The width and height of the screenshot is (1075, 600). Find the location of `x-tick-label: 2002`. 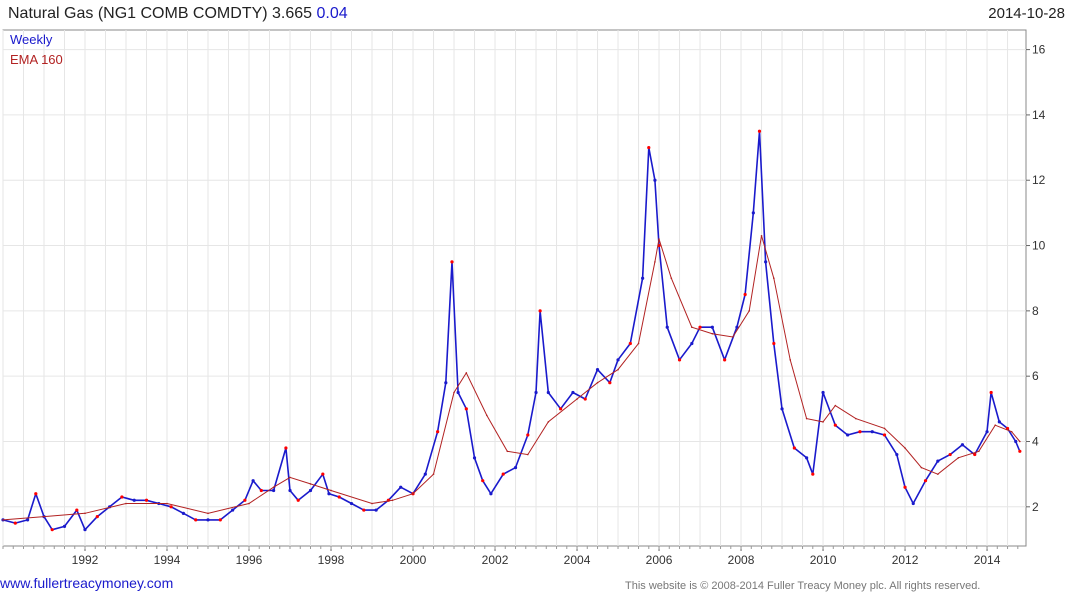

x-tick-label: 2002 is located at coordinates (495, 560).